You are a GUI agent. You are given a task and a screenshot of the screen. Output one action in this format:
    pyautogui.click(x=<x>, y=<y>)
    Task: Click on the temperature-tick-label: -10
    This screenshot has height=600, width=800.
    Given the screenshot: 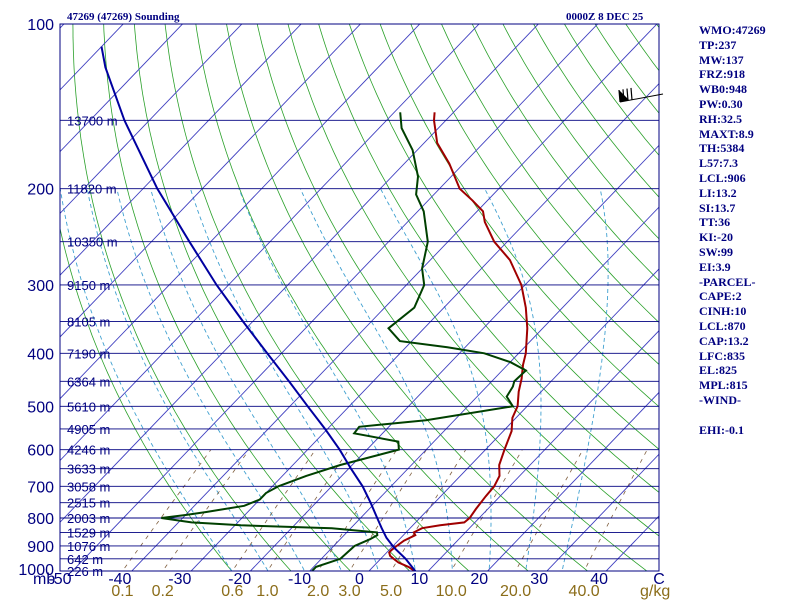 What is the action you would take?
    pyautogui.click(x=299, y=579)
    